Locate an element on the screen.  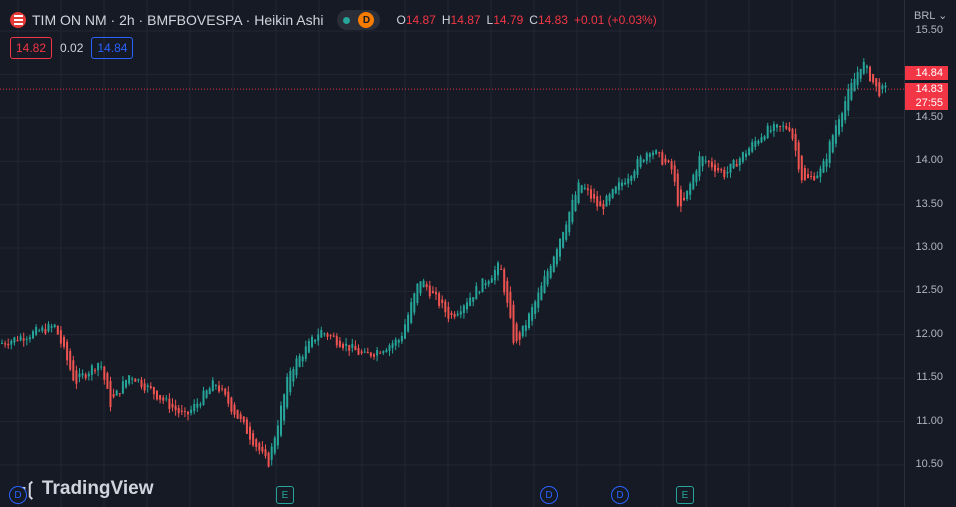
last-price-tag: 14.83 is located at coordinates (926, 89).